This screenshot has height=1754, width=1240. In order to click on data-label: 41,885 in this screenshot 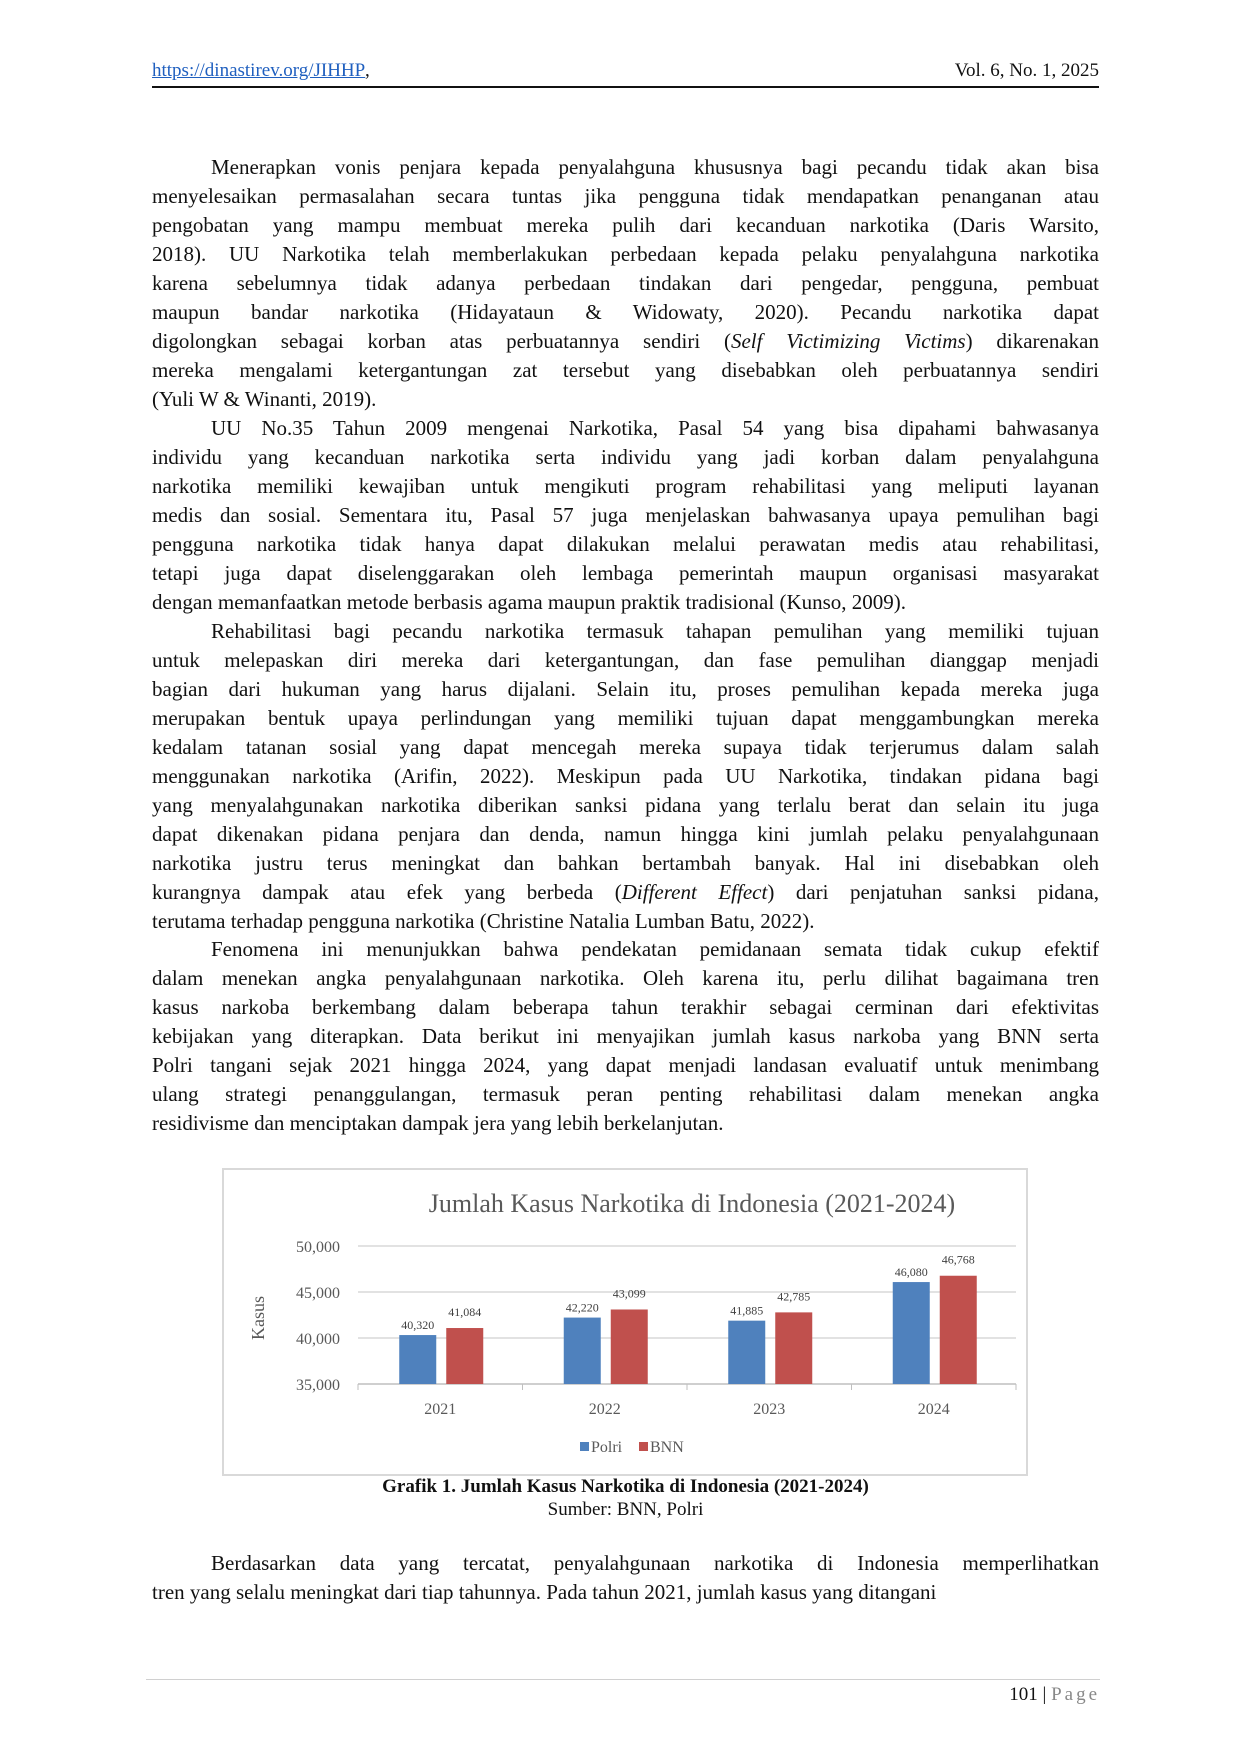, I will do `click(746, 1311)`.